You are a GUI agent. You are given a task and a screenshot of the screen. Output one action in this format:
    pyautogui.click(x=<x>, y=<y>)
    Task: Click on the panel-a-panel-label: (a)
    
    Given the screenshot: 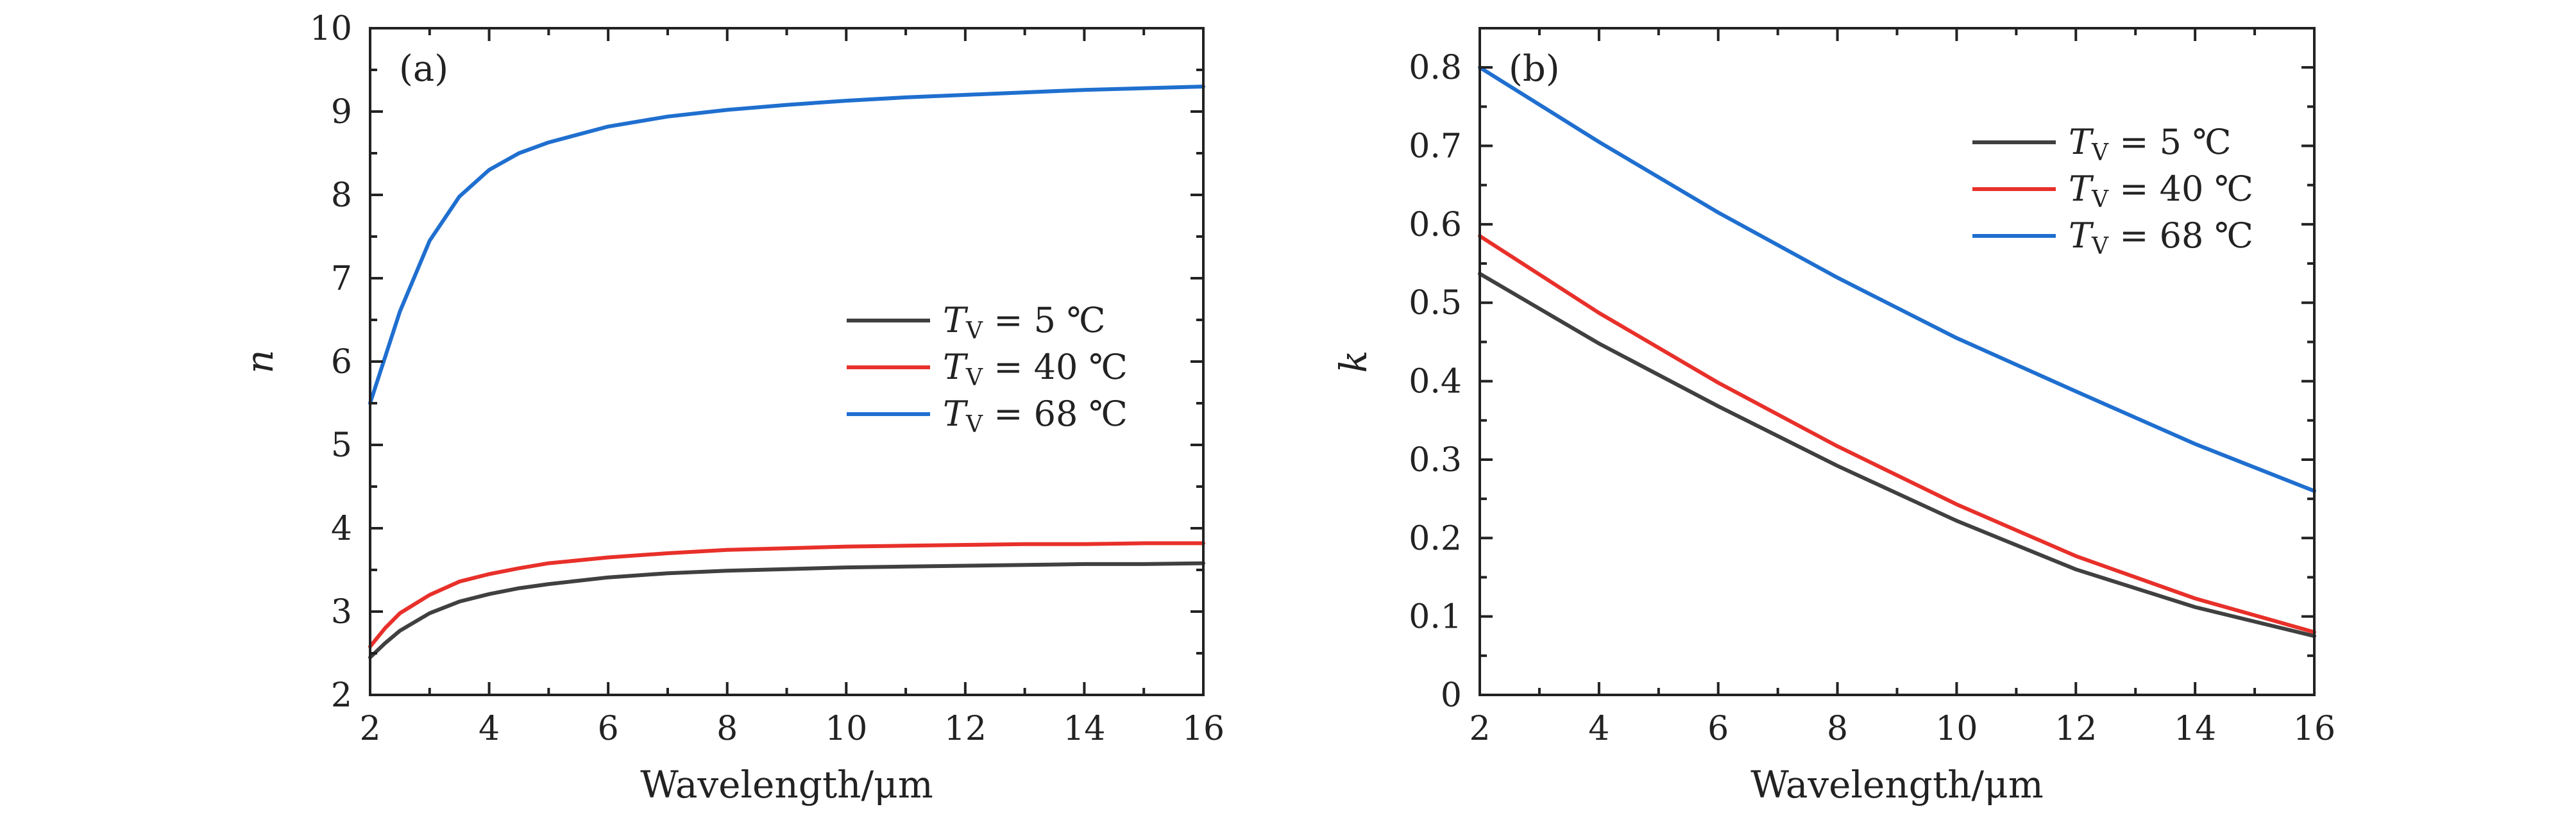 What is the action you would take?
    pyautogui.click(x=423, y=69)
    